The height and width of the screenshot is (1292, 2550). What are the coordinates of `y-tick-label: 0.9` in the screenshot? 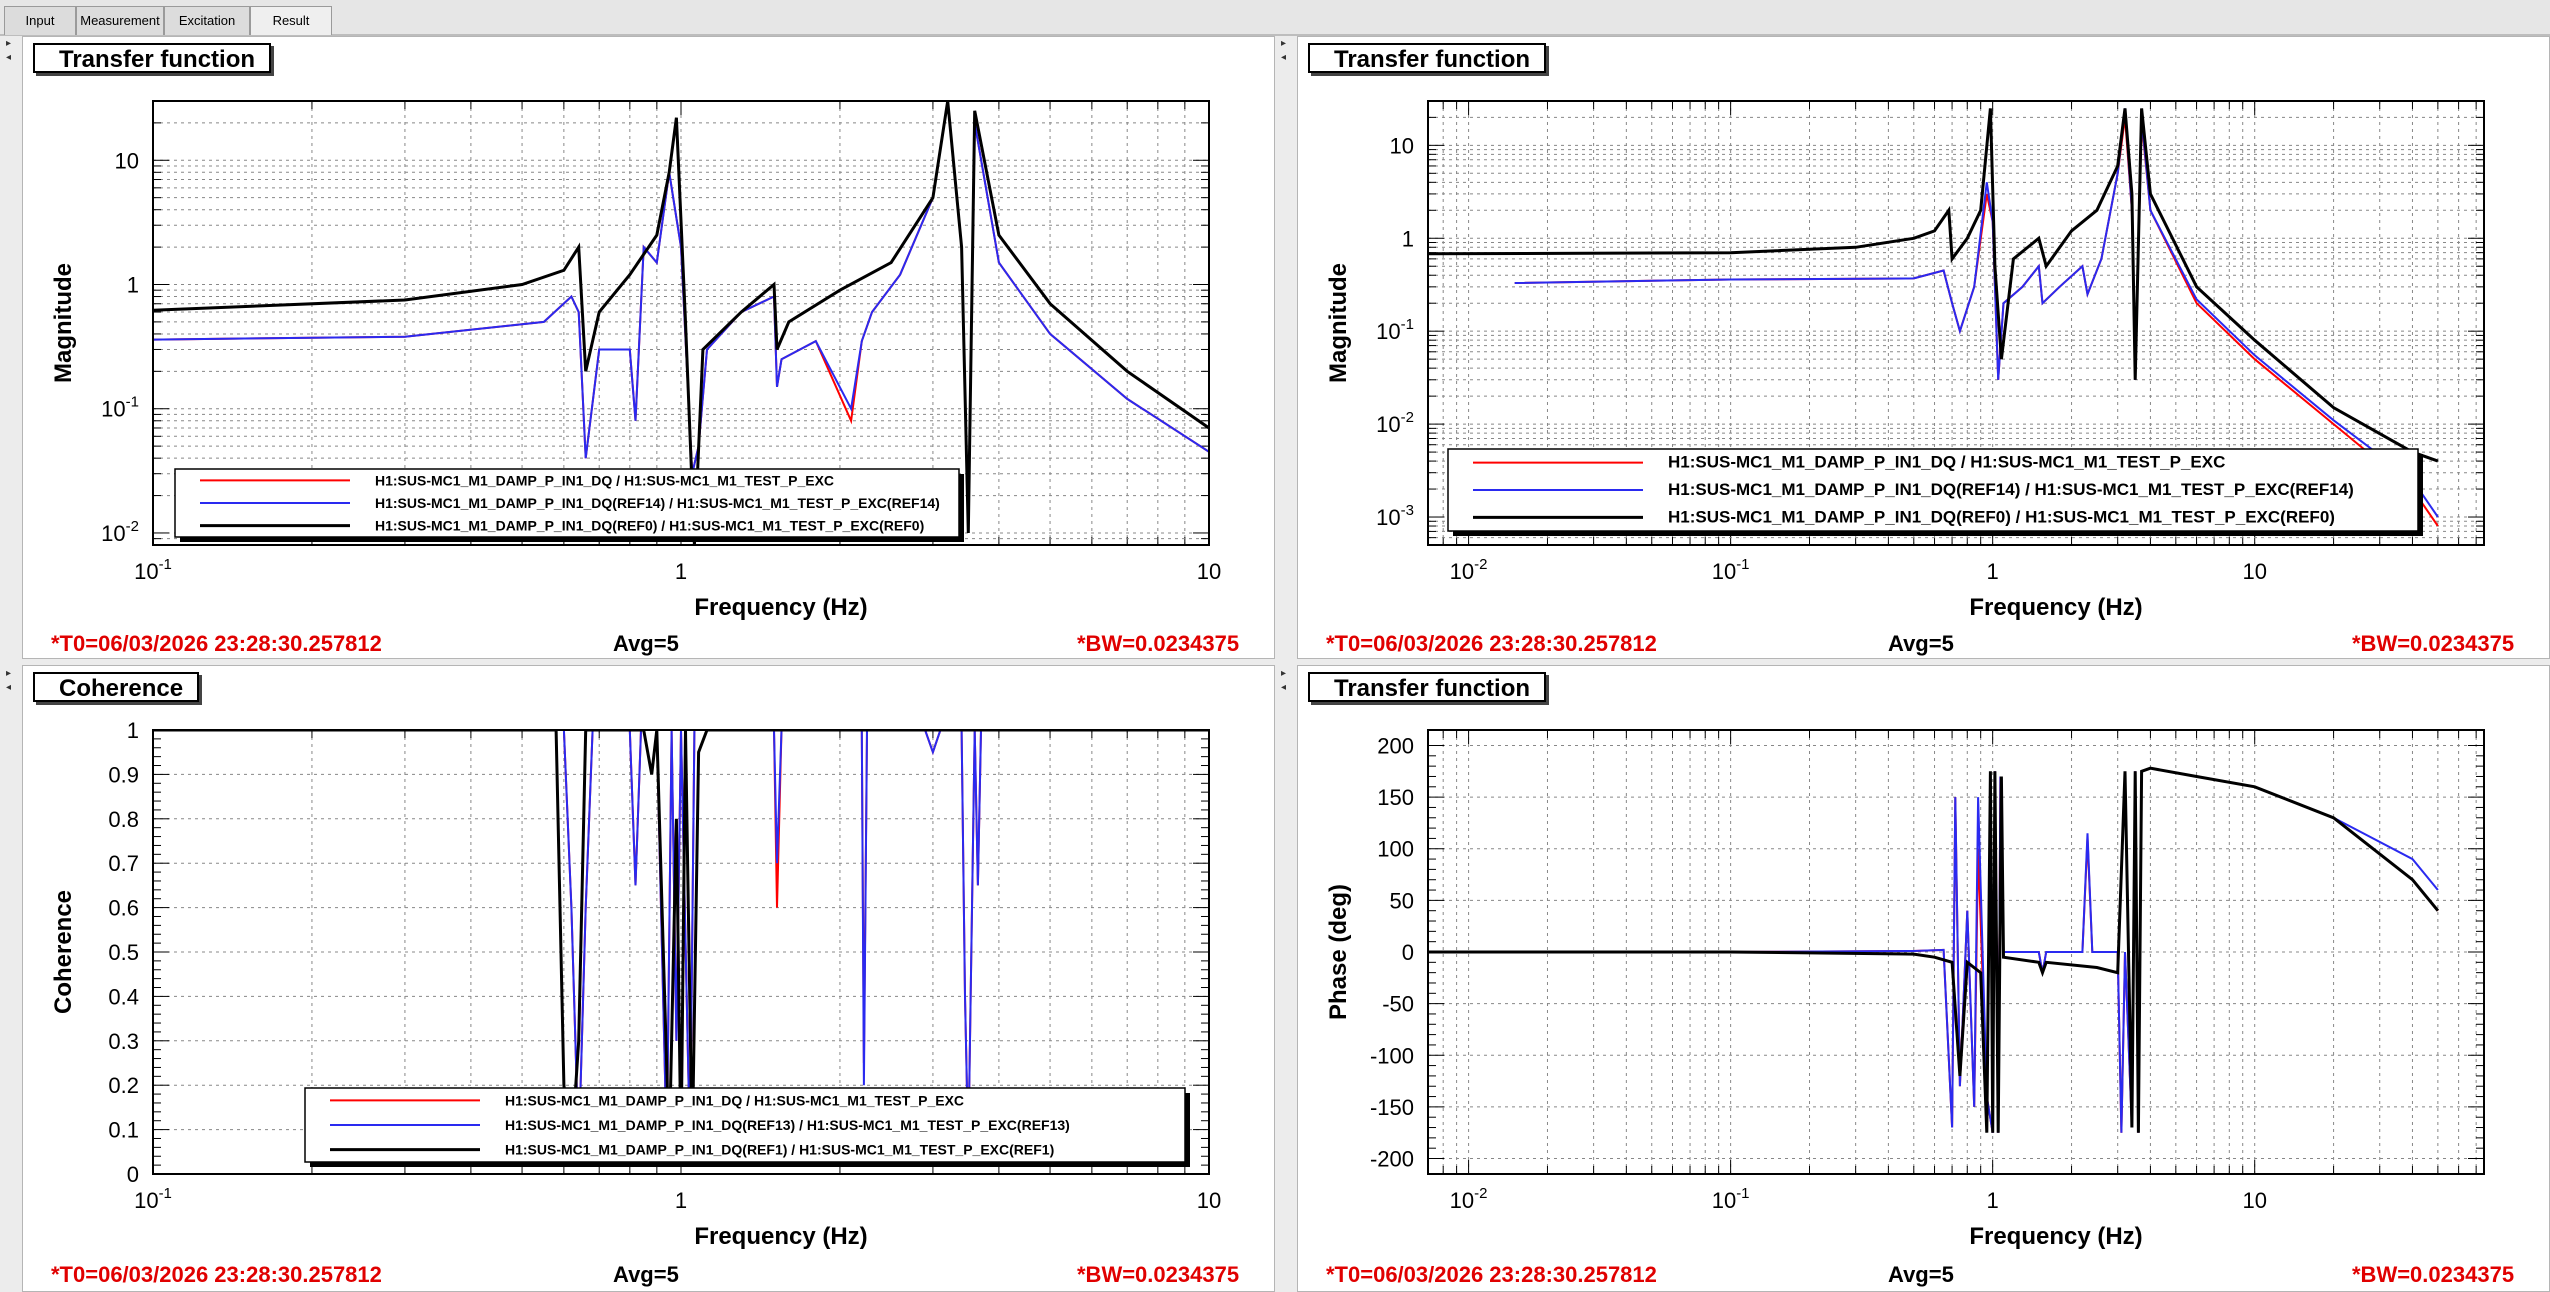 It's located at (123, 774).